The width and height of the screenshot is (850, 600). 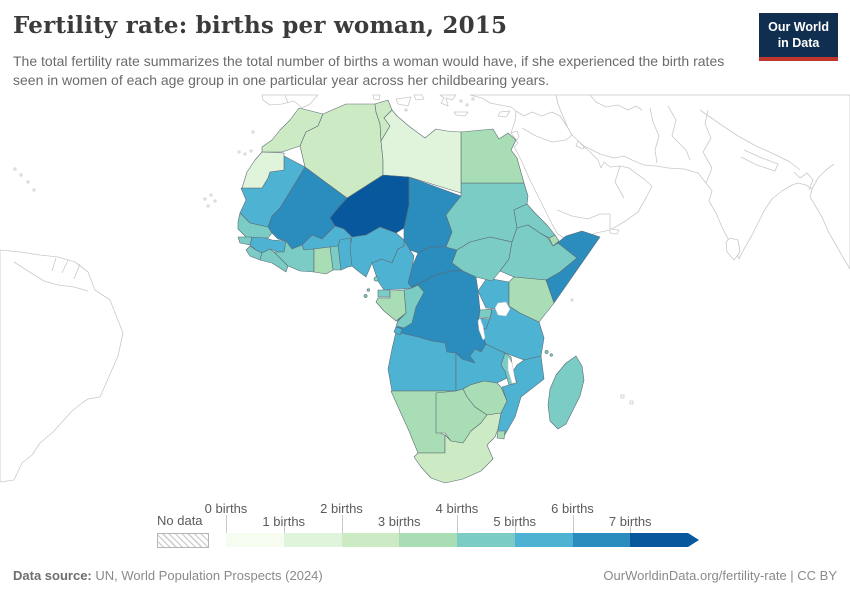 I want to click on country-comoros: Comoros: 4-5 births, so click(x=548, y=353).